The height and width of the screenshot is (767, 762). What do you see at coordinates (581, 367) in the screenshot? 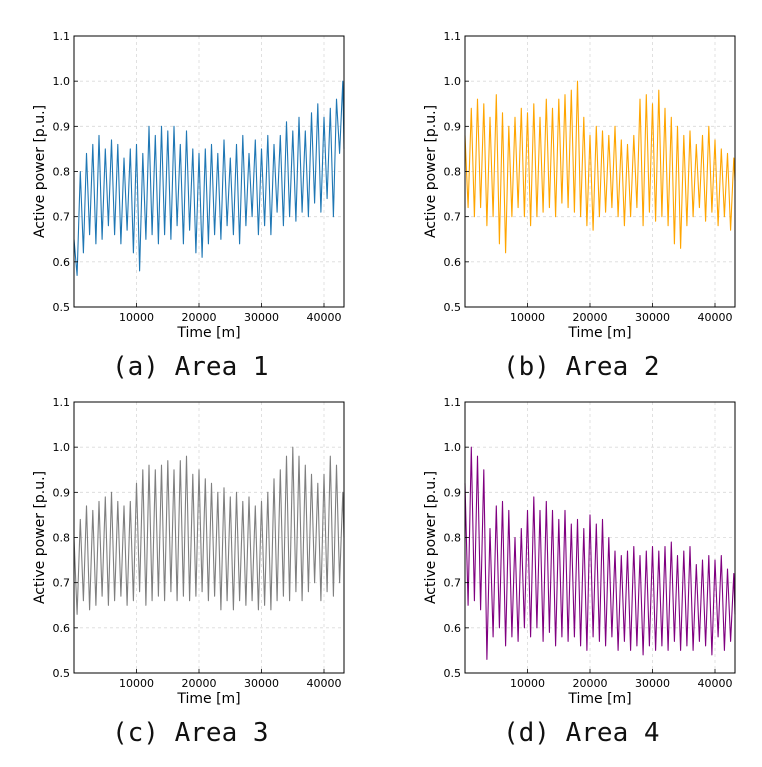
I see `caption-area-2: (b) Area 2` at bounding box center [581, 367].